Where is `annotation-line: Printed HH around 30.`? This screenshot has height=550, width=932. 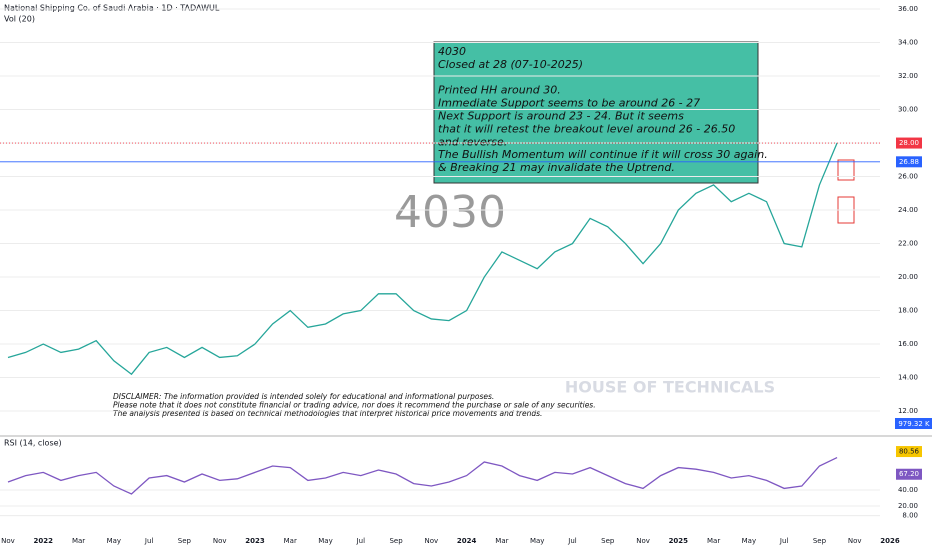 annotation-line: Printed HH around 30. is located at coordinates (499, 90).